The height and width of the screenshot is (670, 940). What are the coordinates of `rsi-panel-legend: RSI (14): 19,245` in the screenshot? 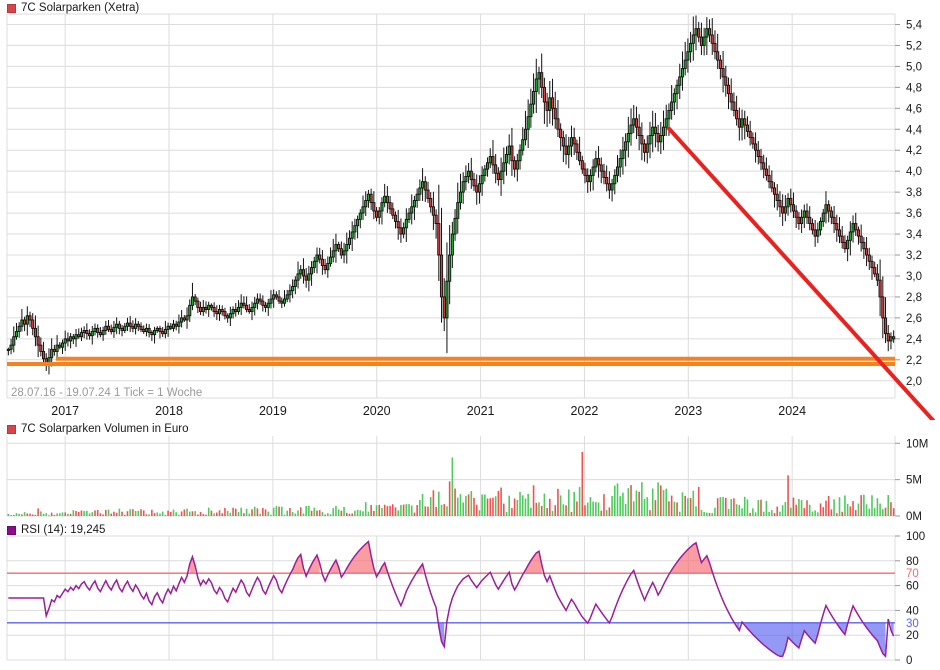 It's located at (56, 530).